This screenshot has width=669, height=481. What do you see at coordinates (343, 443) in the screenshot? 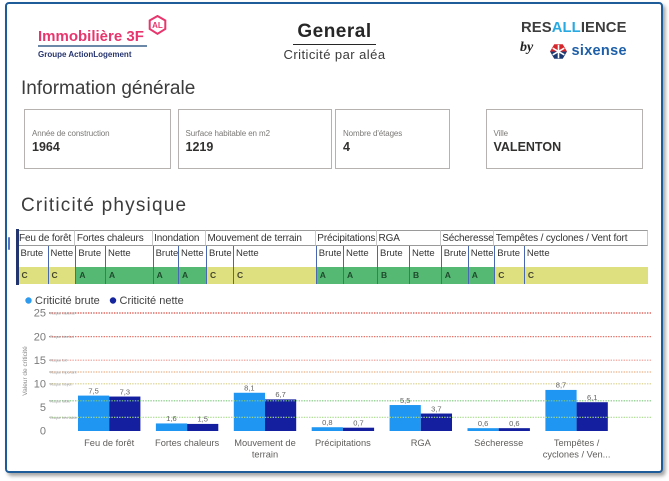
I see `svg-text: Précipitations` at bounding box center [343, 443].